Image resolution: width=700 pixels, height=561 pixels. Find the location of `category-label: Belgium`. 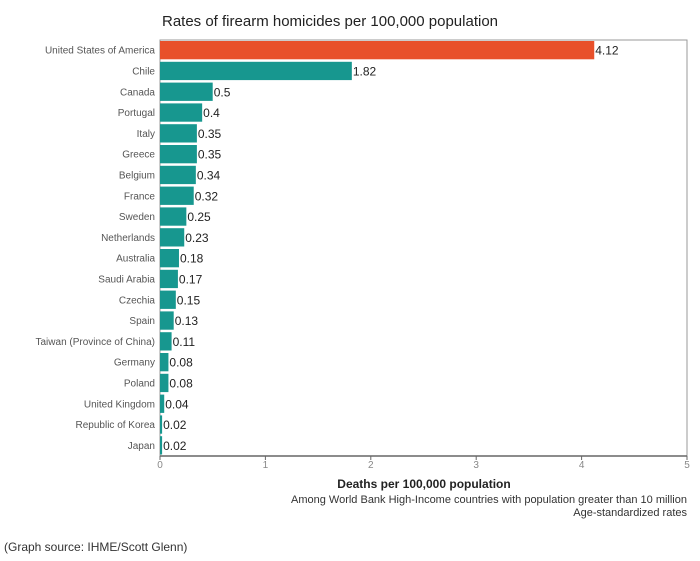

category-label: Belgium is located at coordinates (137, 175).